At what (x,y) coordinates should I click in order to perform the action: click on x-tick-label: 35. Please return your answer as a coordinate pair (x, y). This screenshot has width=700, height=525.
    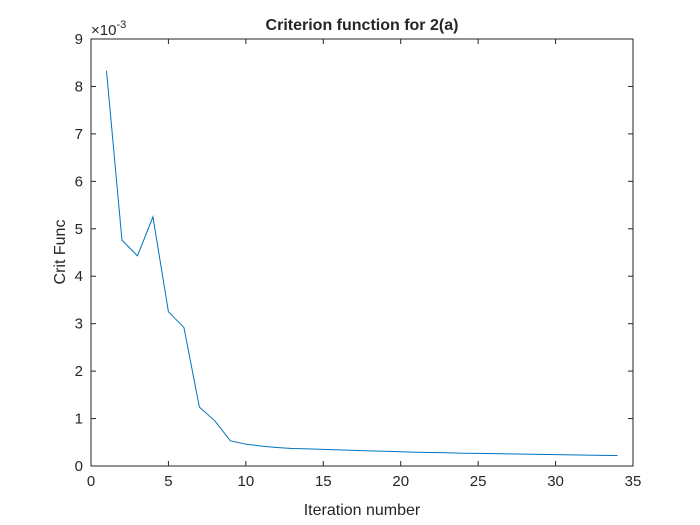
    Looking at the image, I should click on (633, 481).